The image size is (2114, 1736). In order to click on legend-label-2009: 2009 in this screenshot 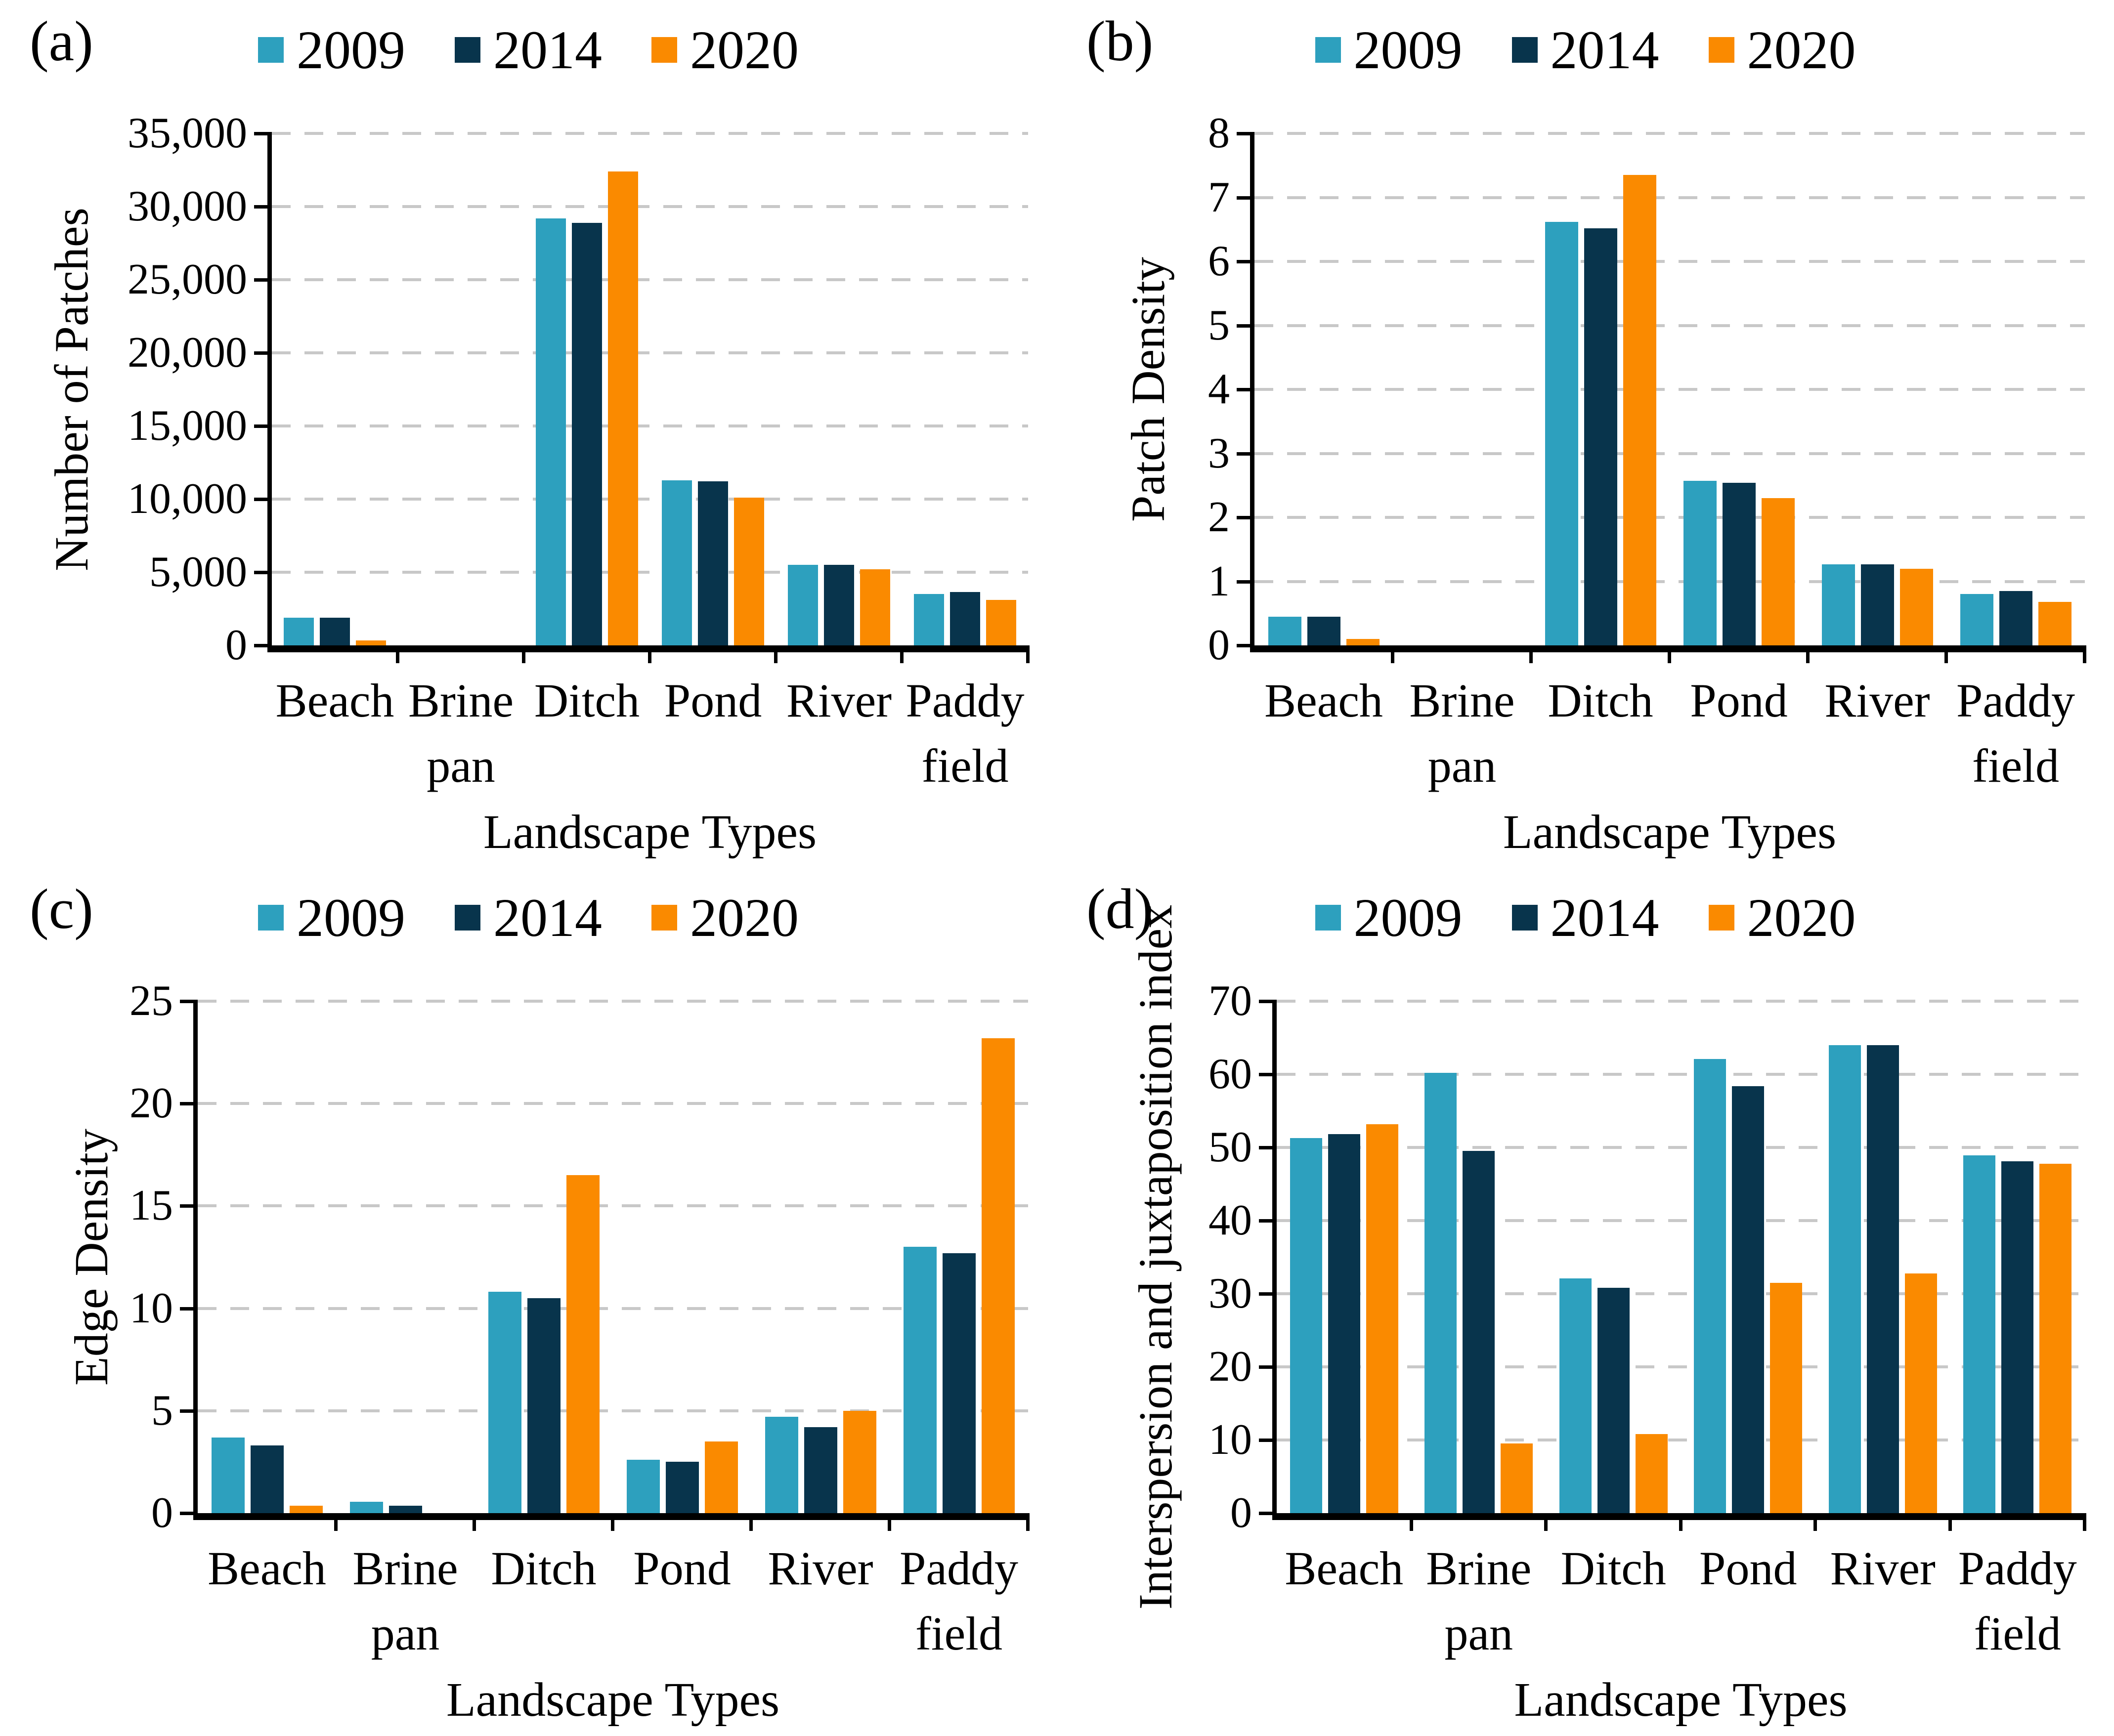, I will do `click(1408, 50)`.